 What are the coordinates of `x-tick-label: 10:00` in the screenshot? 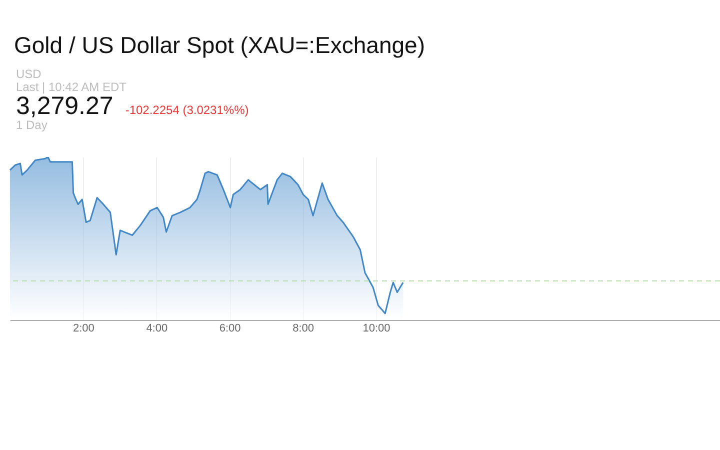 It's located at (376, 328).